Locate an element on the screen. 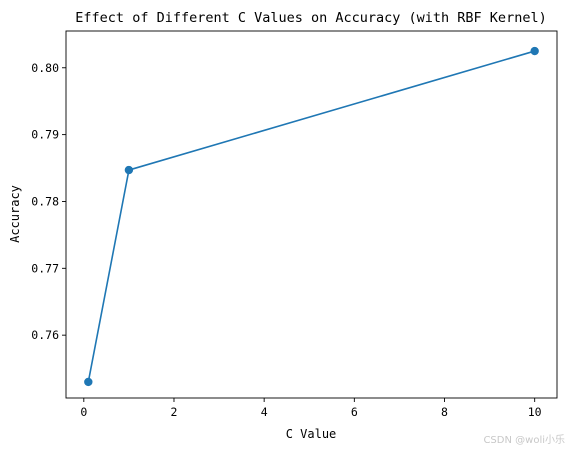 This screenshot has width=570, height=450. y-tick-label: 0.76 is located at coordinates (45, 335).